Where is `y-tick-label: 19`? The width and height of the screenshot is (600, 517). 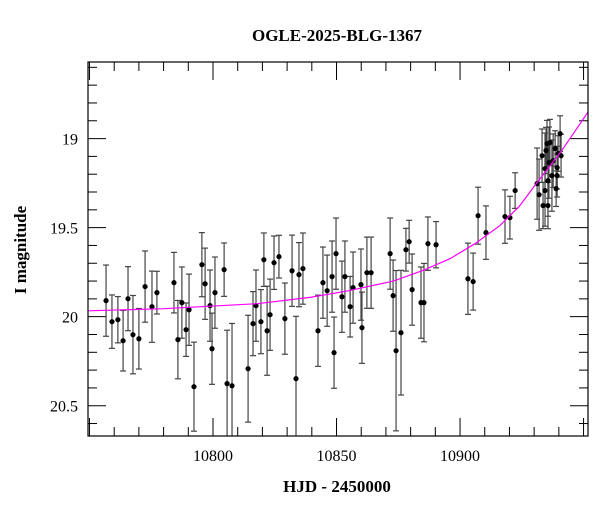
y-tick-label: 19 is located at coordinates (70, 140).